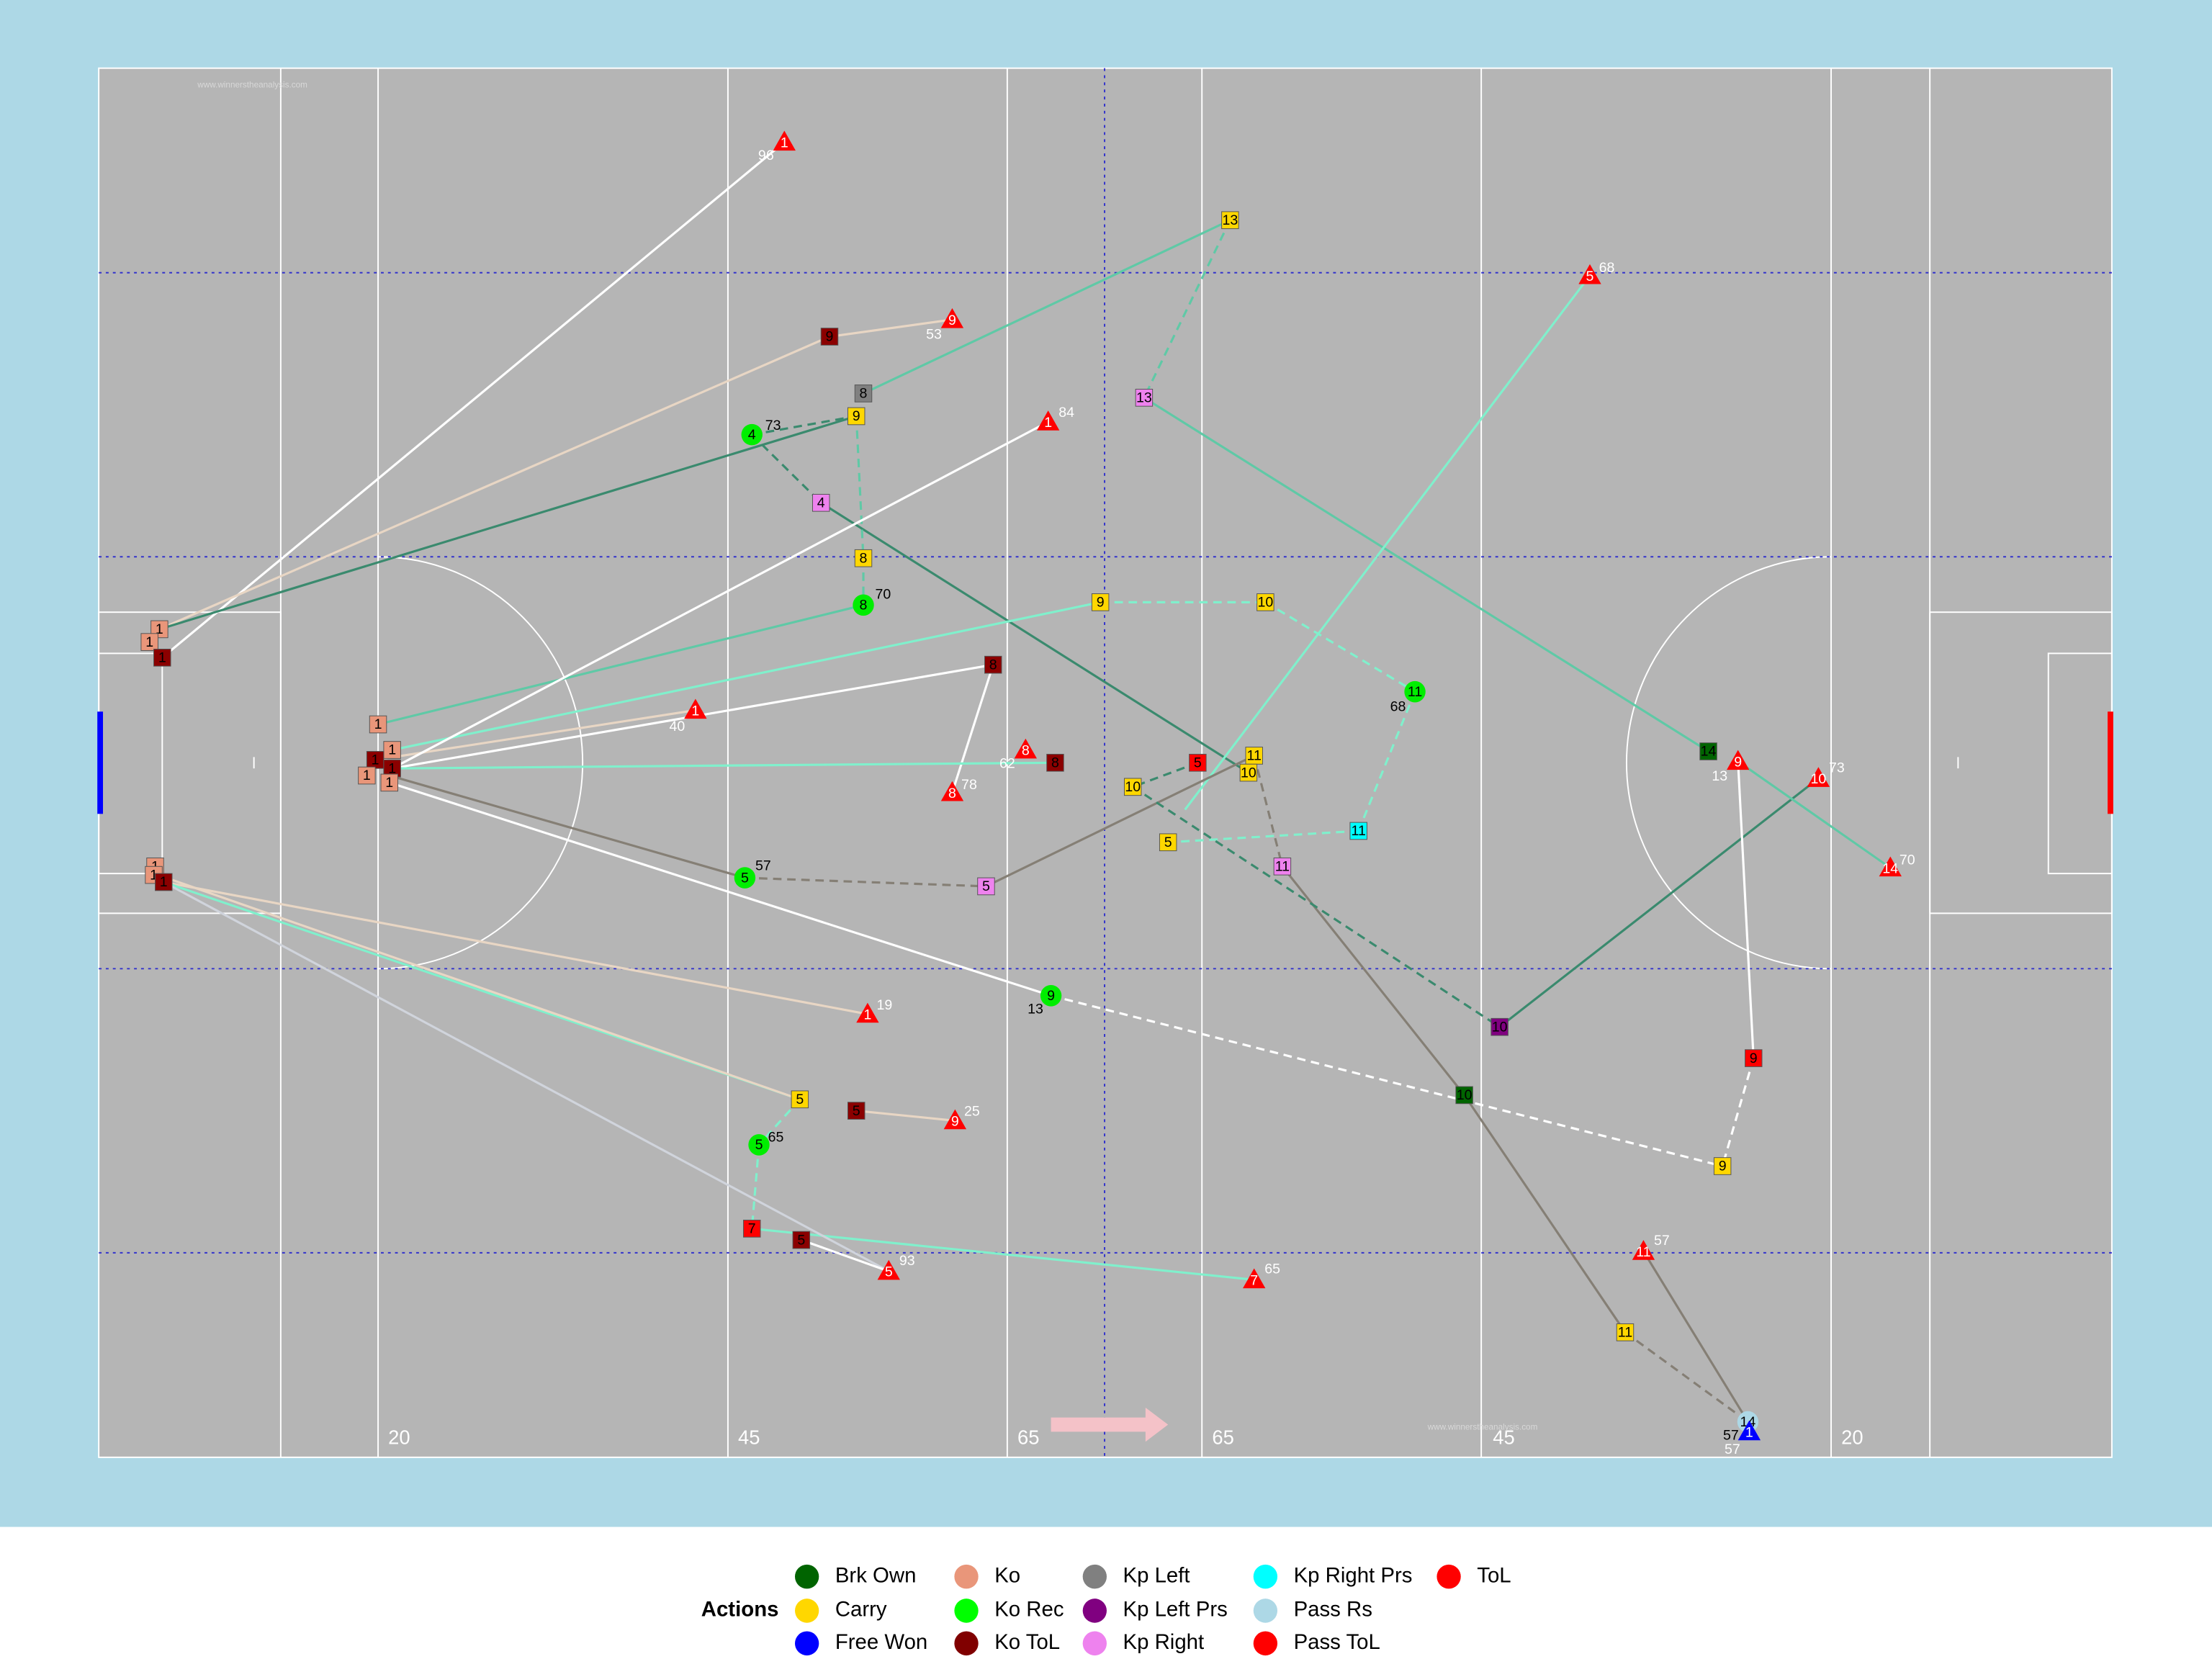 This screenshot has width=2212, height=1659. I want to click on goal-right, so click(2110, 763).